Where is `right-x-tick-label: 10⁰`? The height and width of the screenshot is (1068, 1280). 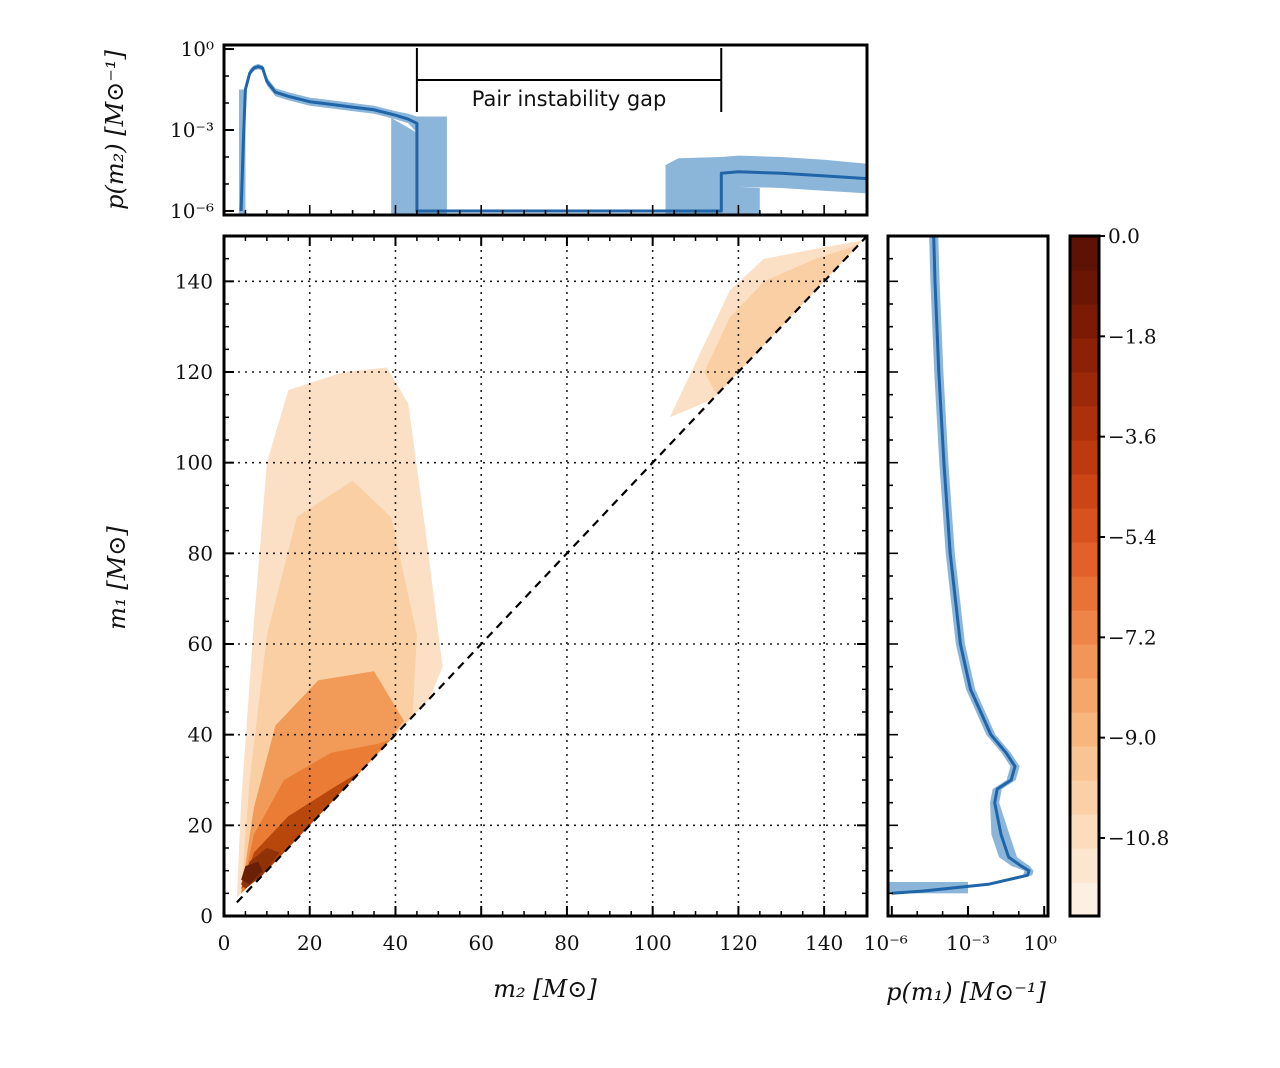
right-x-tick-label: 10⁰ is located at coordinates (1039, 943).